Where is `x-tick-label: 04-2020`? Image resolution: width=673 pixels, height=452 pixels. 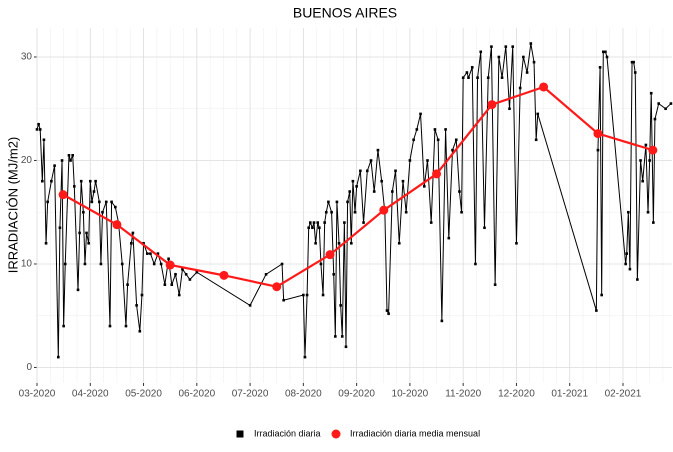
x-tick-label: 04-2020 is located at coordinates (90, 394).